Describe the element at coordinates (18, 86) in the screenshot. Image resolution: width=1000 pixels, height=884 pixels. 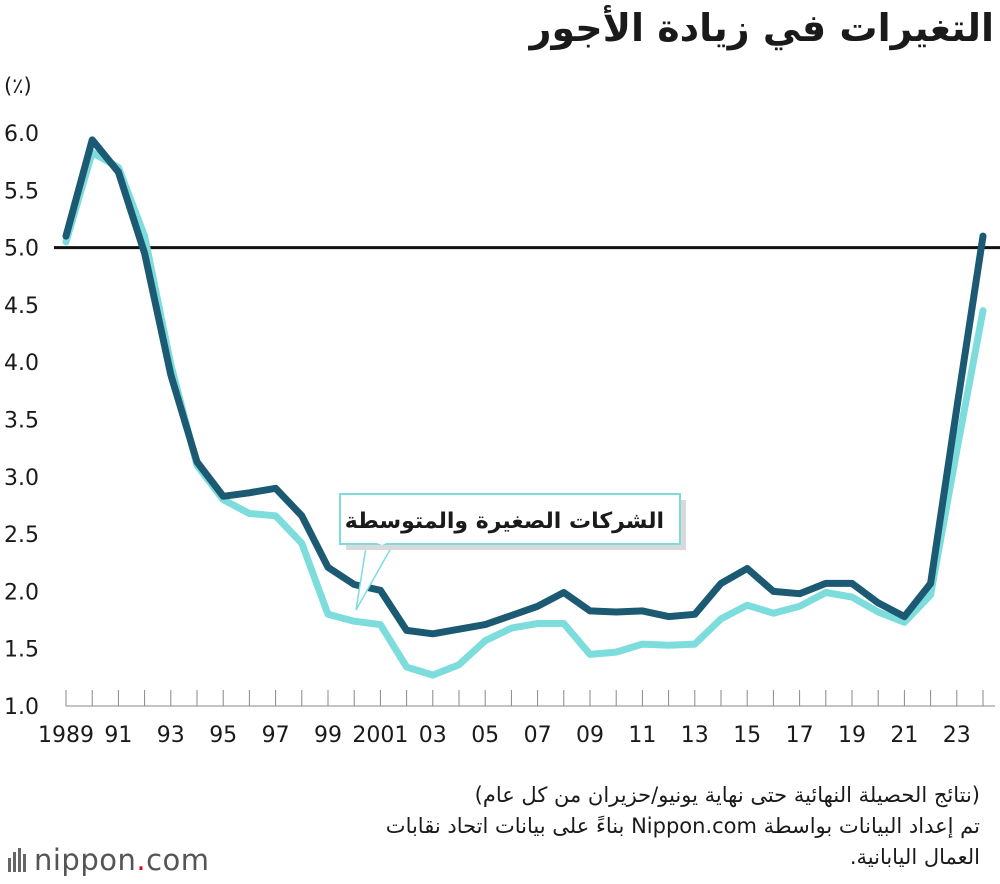
I see `y-axis-unit-label: (٪)` at that location.